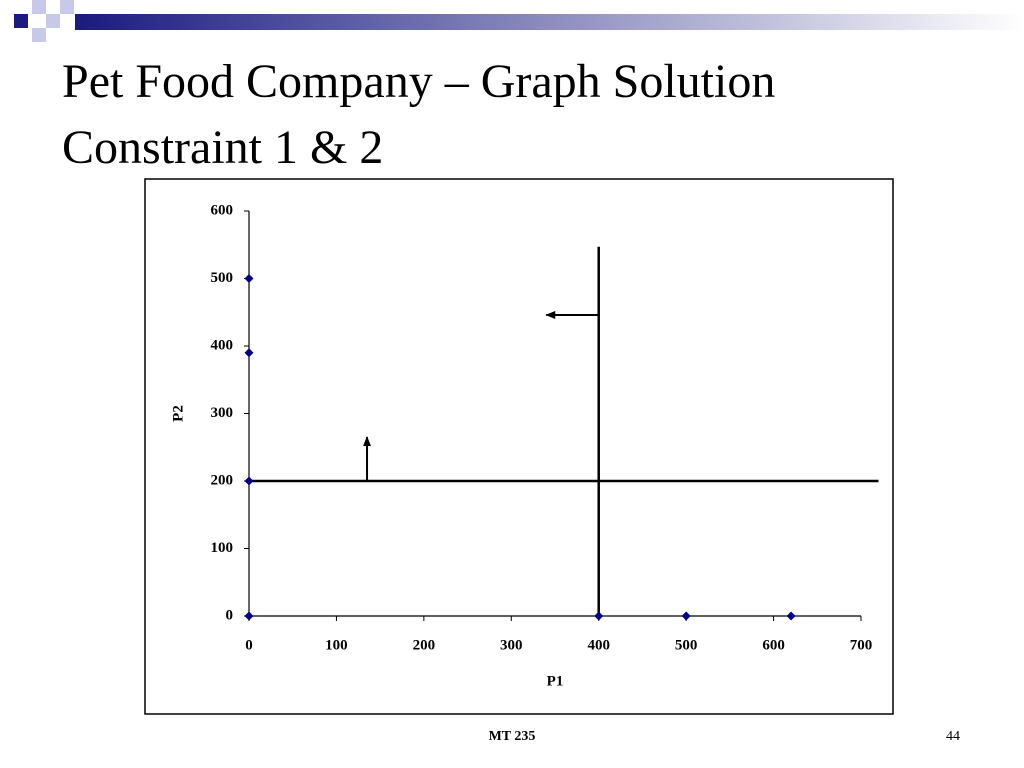  What do you see at coordinates (424, 645) in the screenshot?
I see `x-tick-label: 200` at bounding box center [424, 645].